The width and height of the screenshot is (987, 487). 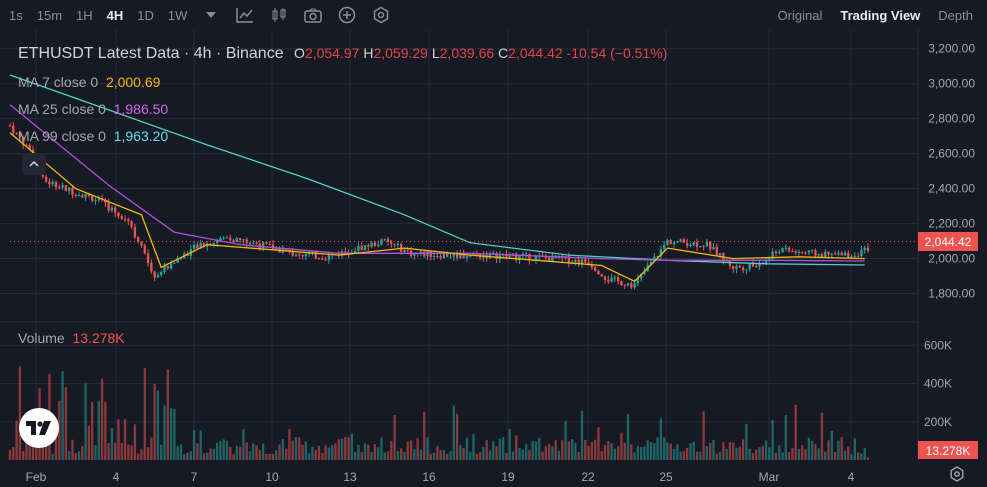 What do you see at coordinates (115, 15) in the screenshot?
I see `timeframe-4h: 4H` at bounding box center [115, 15].